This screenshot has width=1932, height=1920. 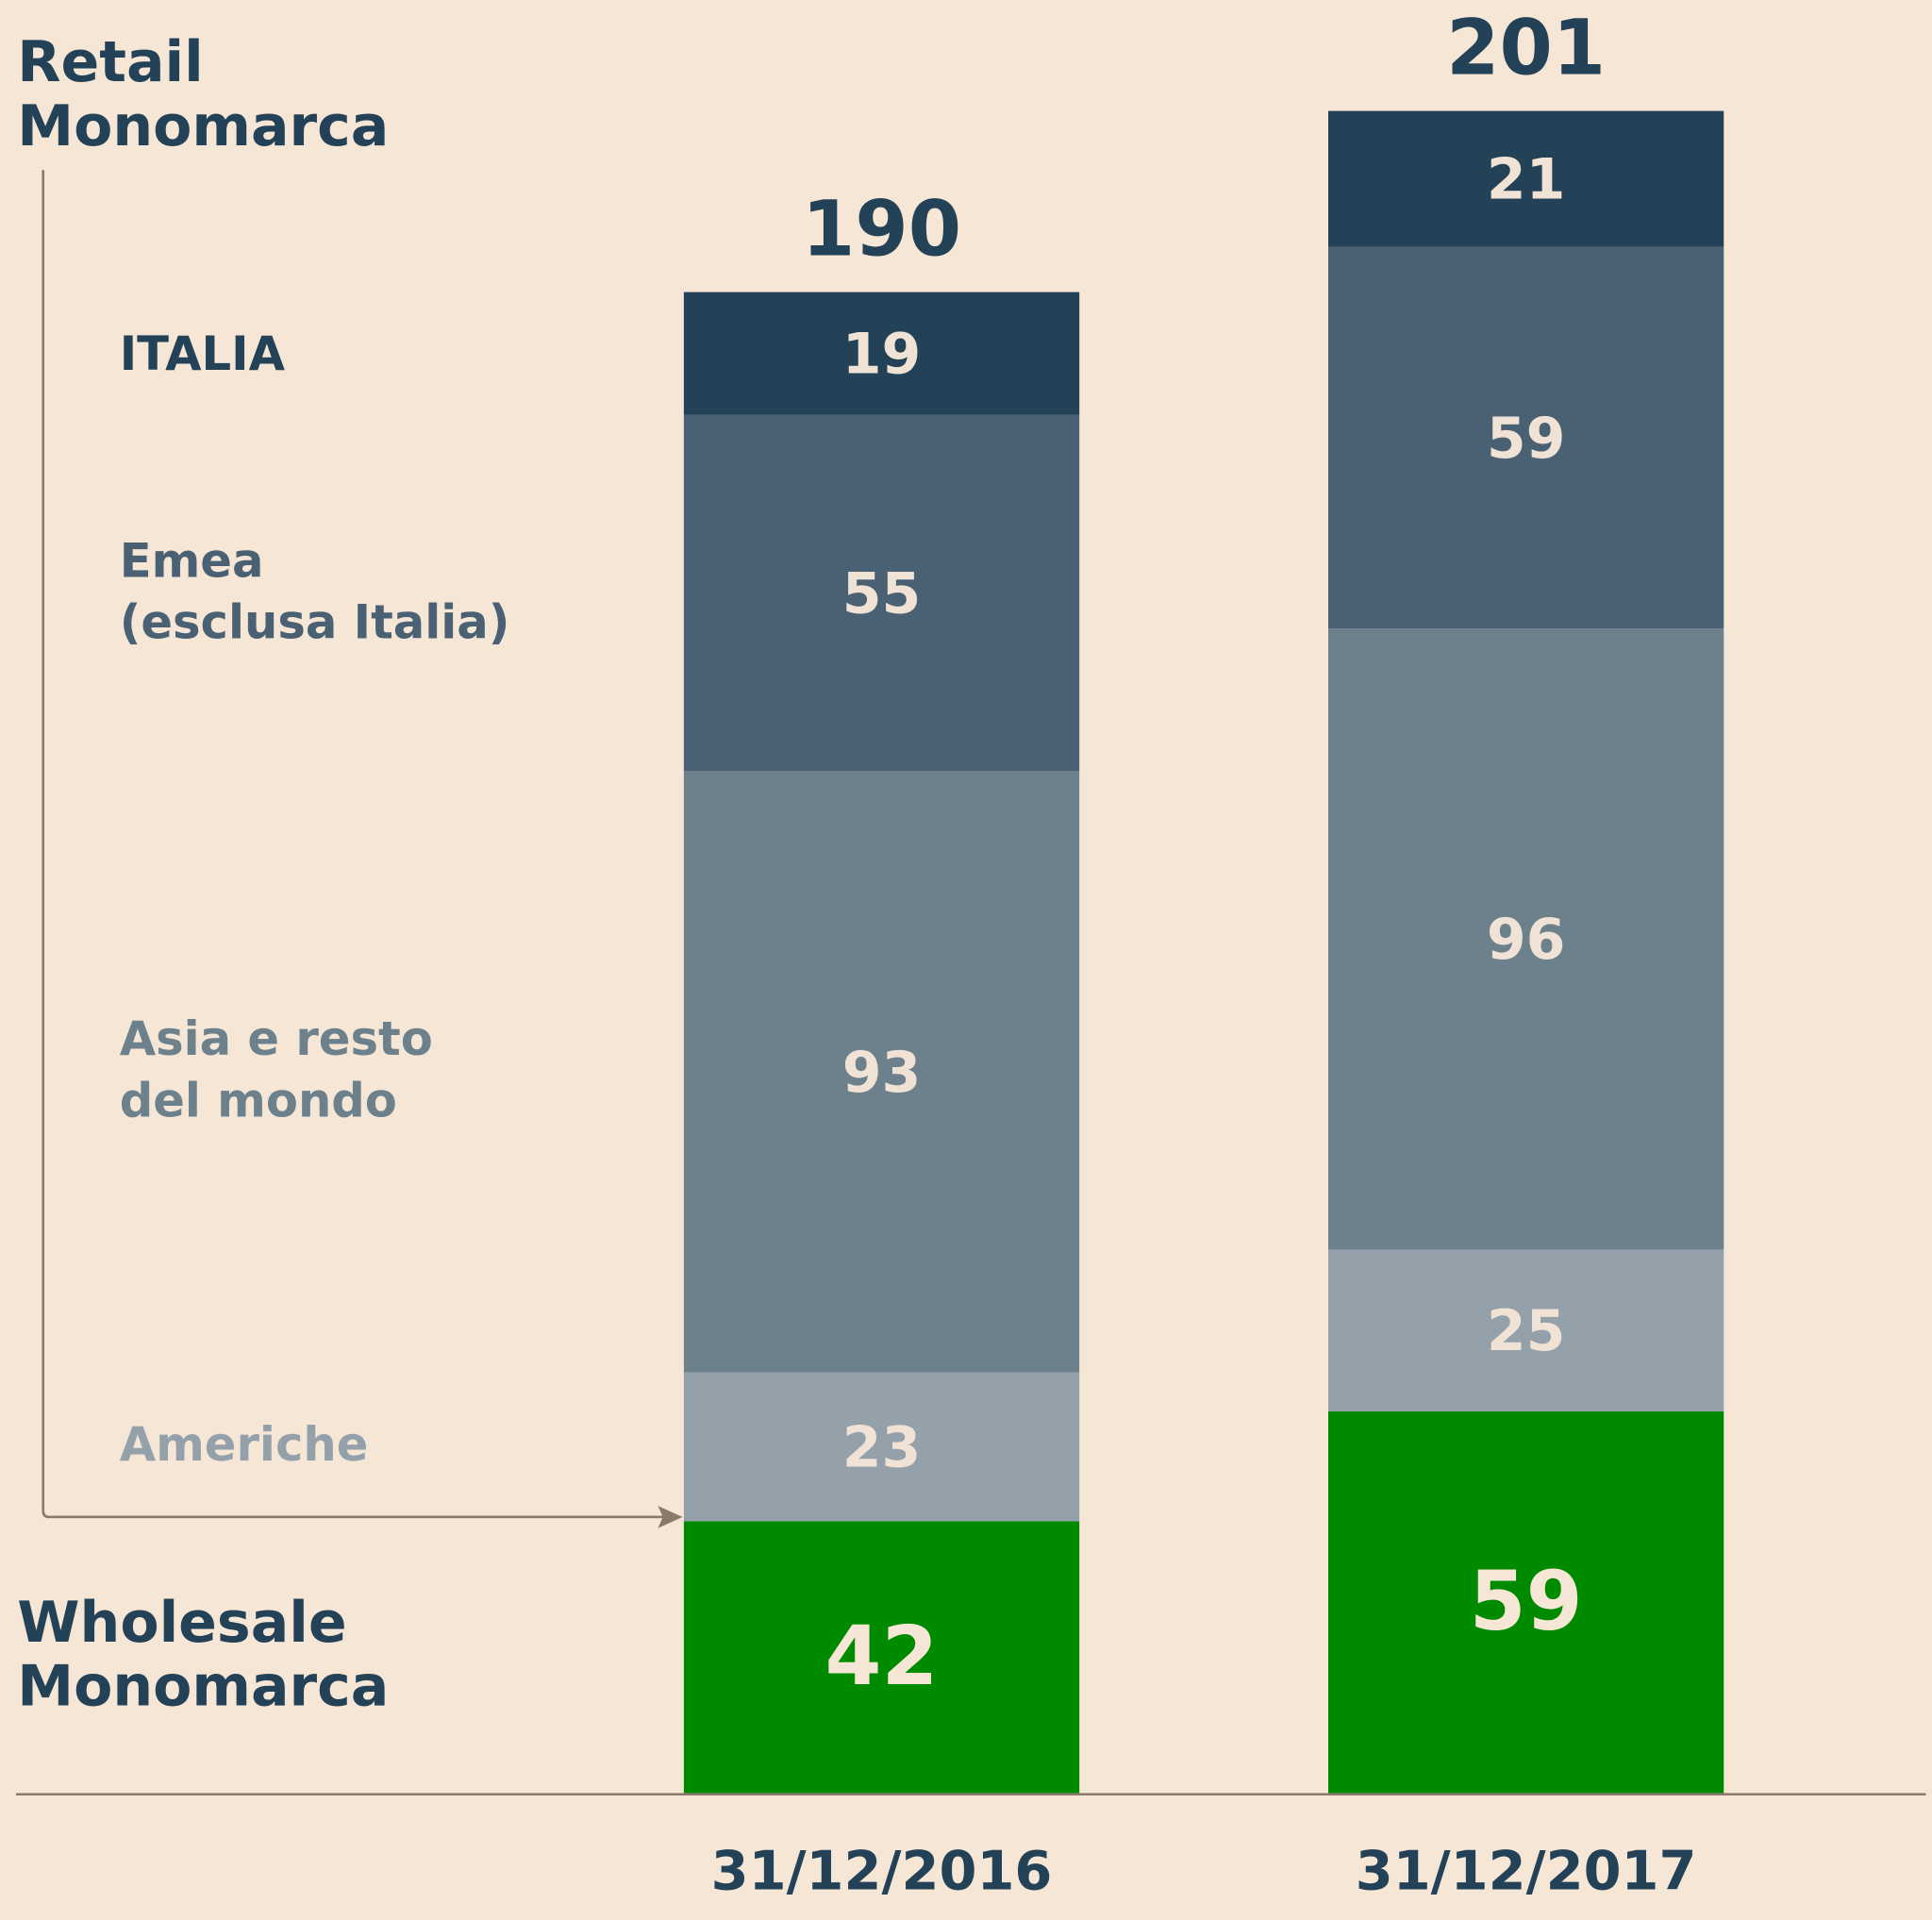 I want to click on x-tick-label: 31/12/2016, so click(x=882, y=1870).